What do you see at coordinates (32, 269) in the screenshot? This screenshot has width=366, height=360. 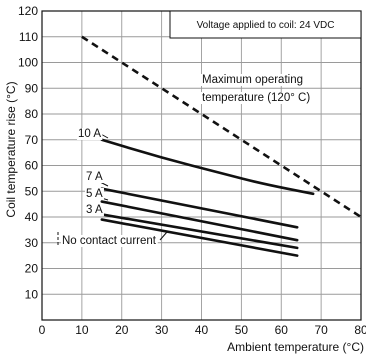 I see `y-tick-label: 20` at bounding box center [32, 269].